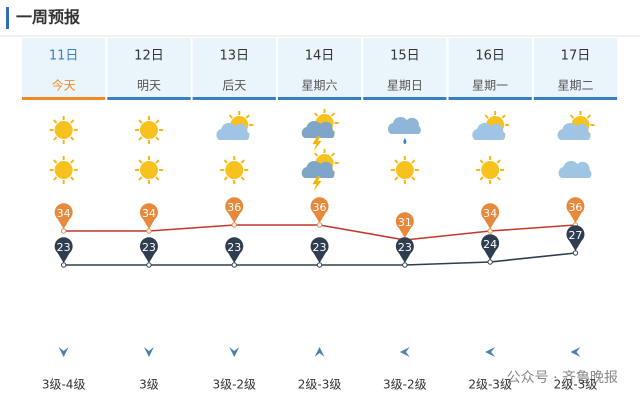  What do you see at coordinates (234, 385) in the screenshot?
I see `wind-level: 3级-2级` at bounding box center [234, 385].